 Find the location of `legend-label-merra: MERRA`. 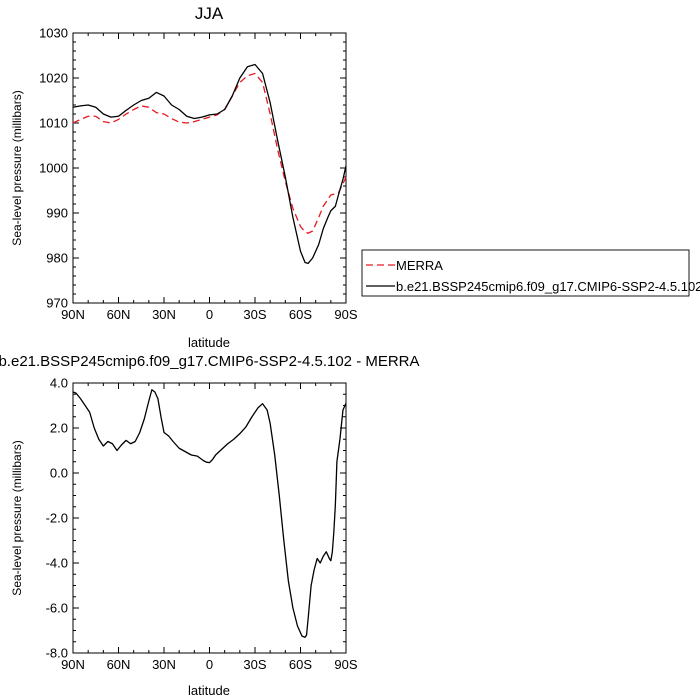

legend-label-merra: MERRA is located at coordinates (419, 265).